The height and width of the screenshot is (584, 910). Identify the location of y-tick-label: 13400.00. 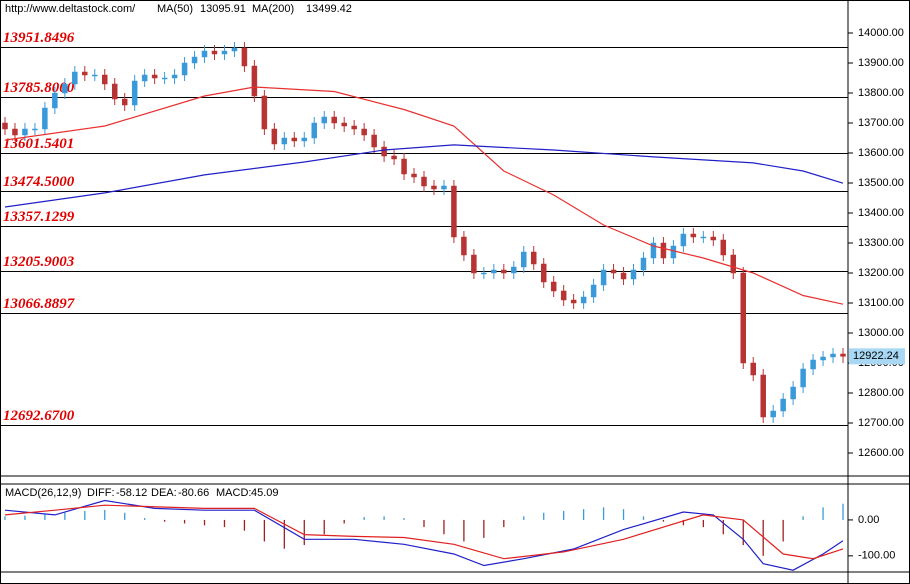
(881, 213).